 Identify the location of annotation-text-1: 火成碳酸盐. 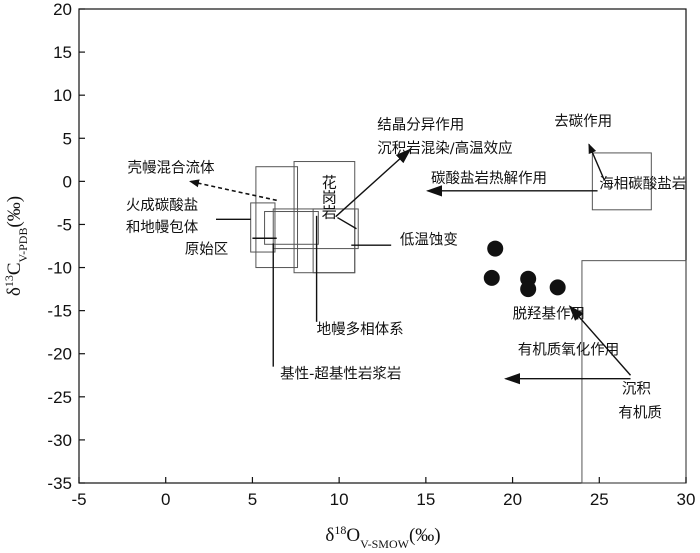
(162, 205).